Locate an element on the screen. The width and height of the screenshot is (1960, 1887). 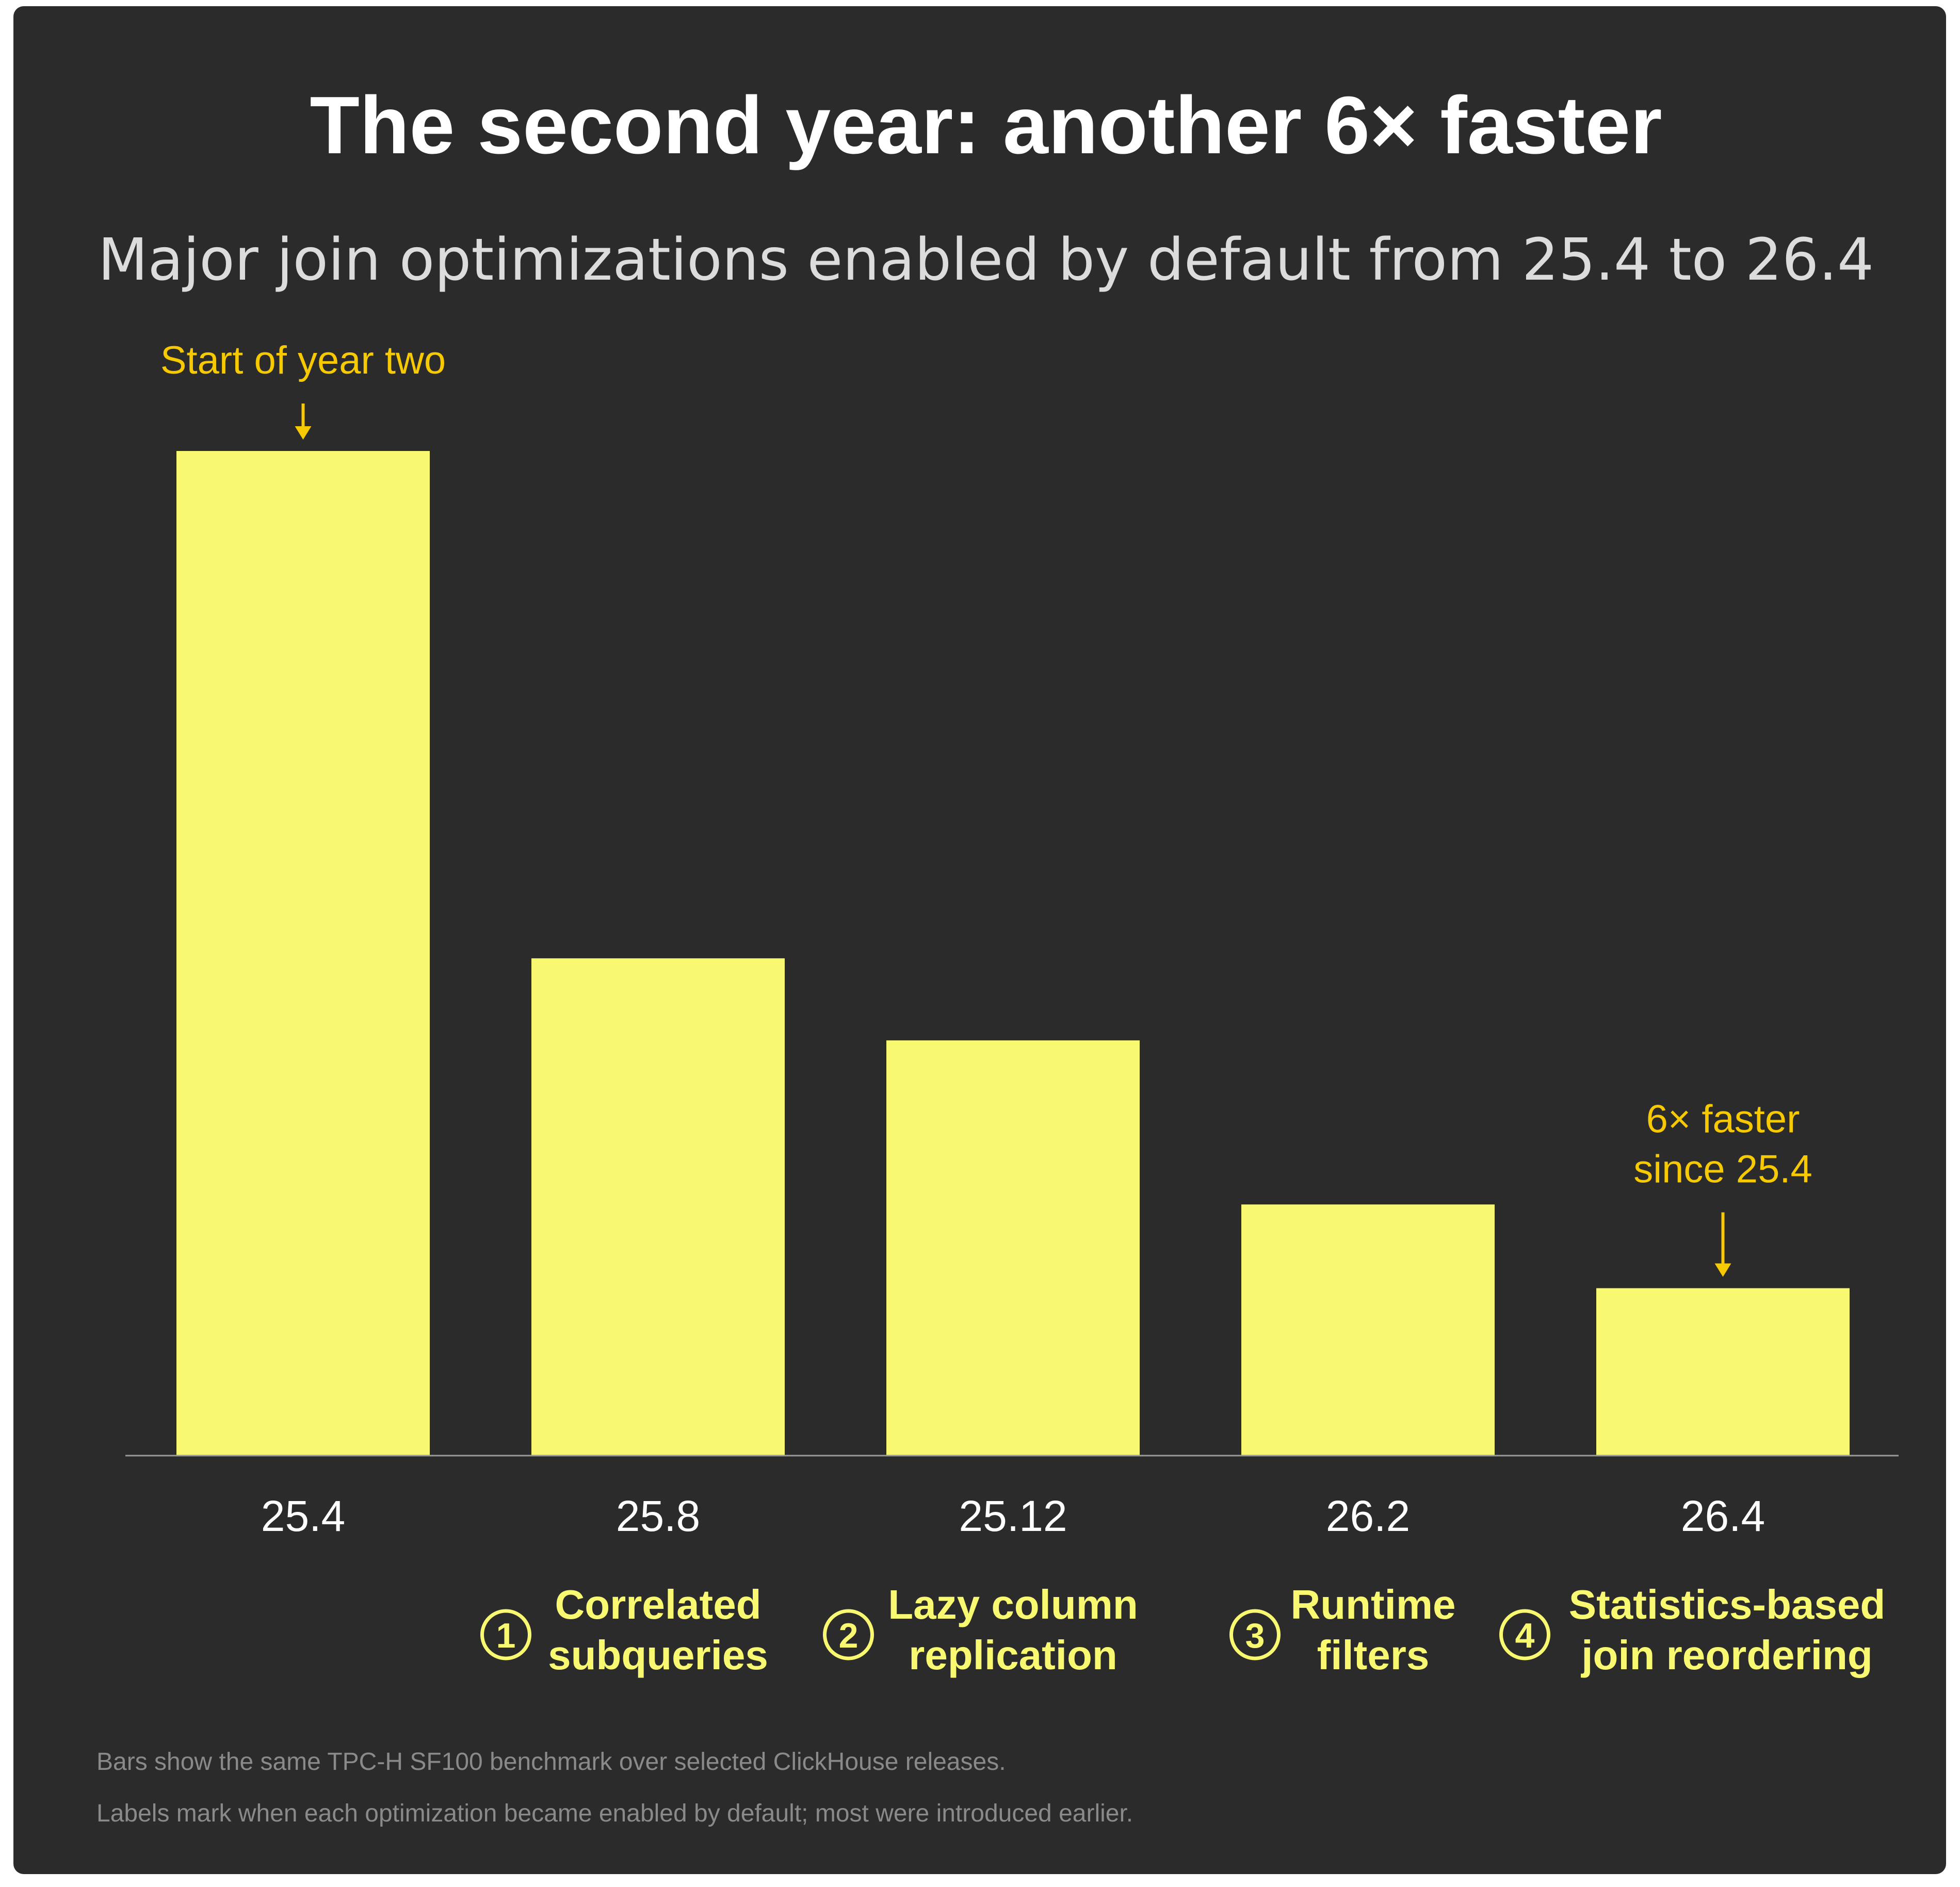
optimization-number: 4 is located at coordinates (1525, 1635).